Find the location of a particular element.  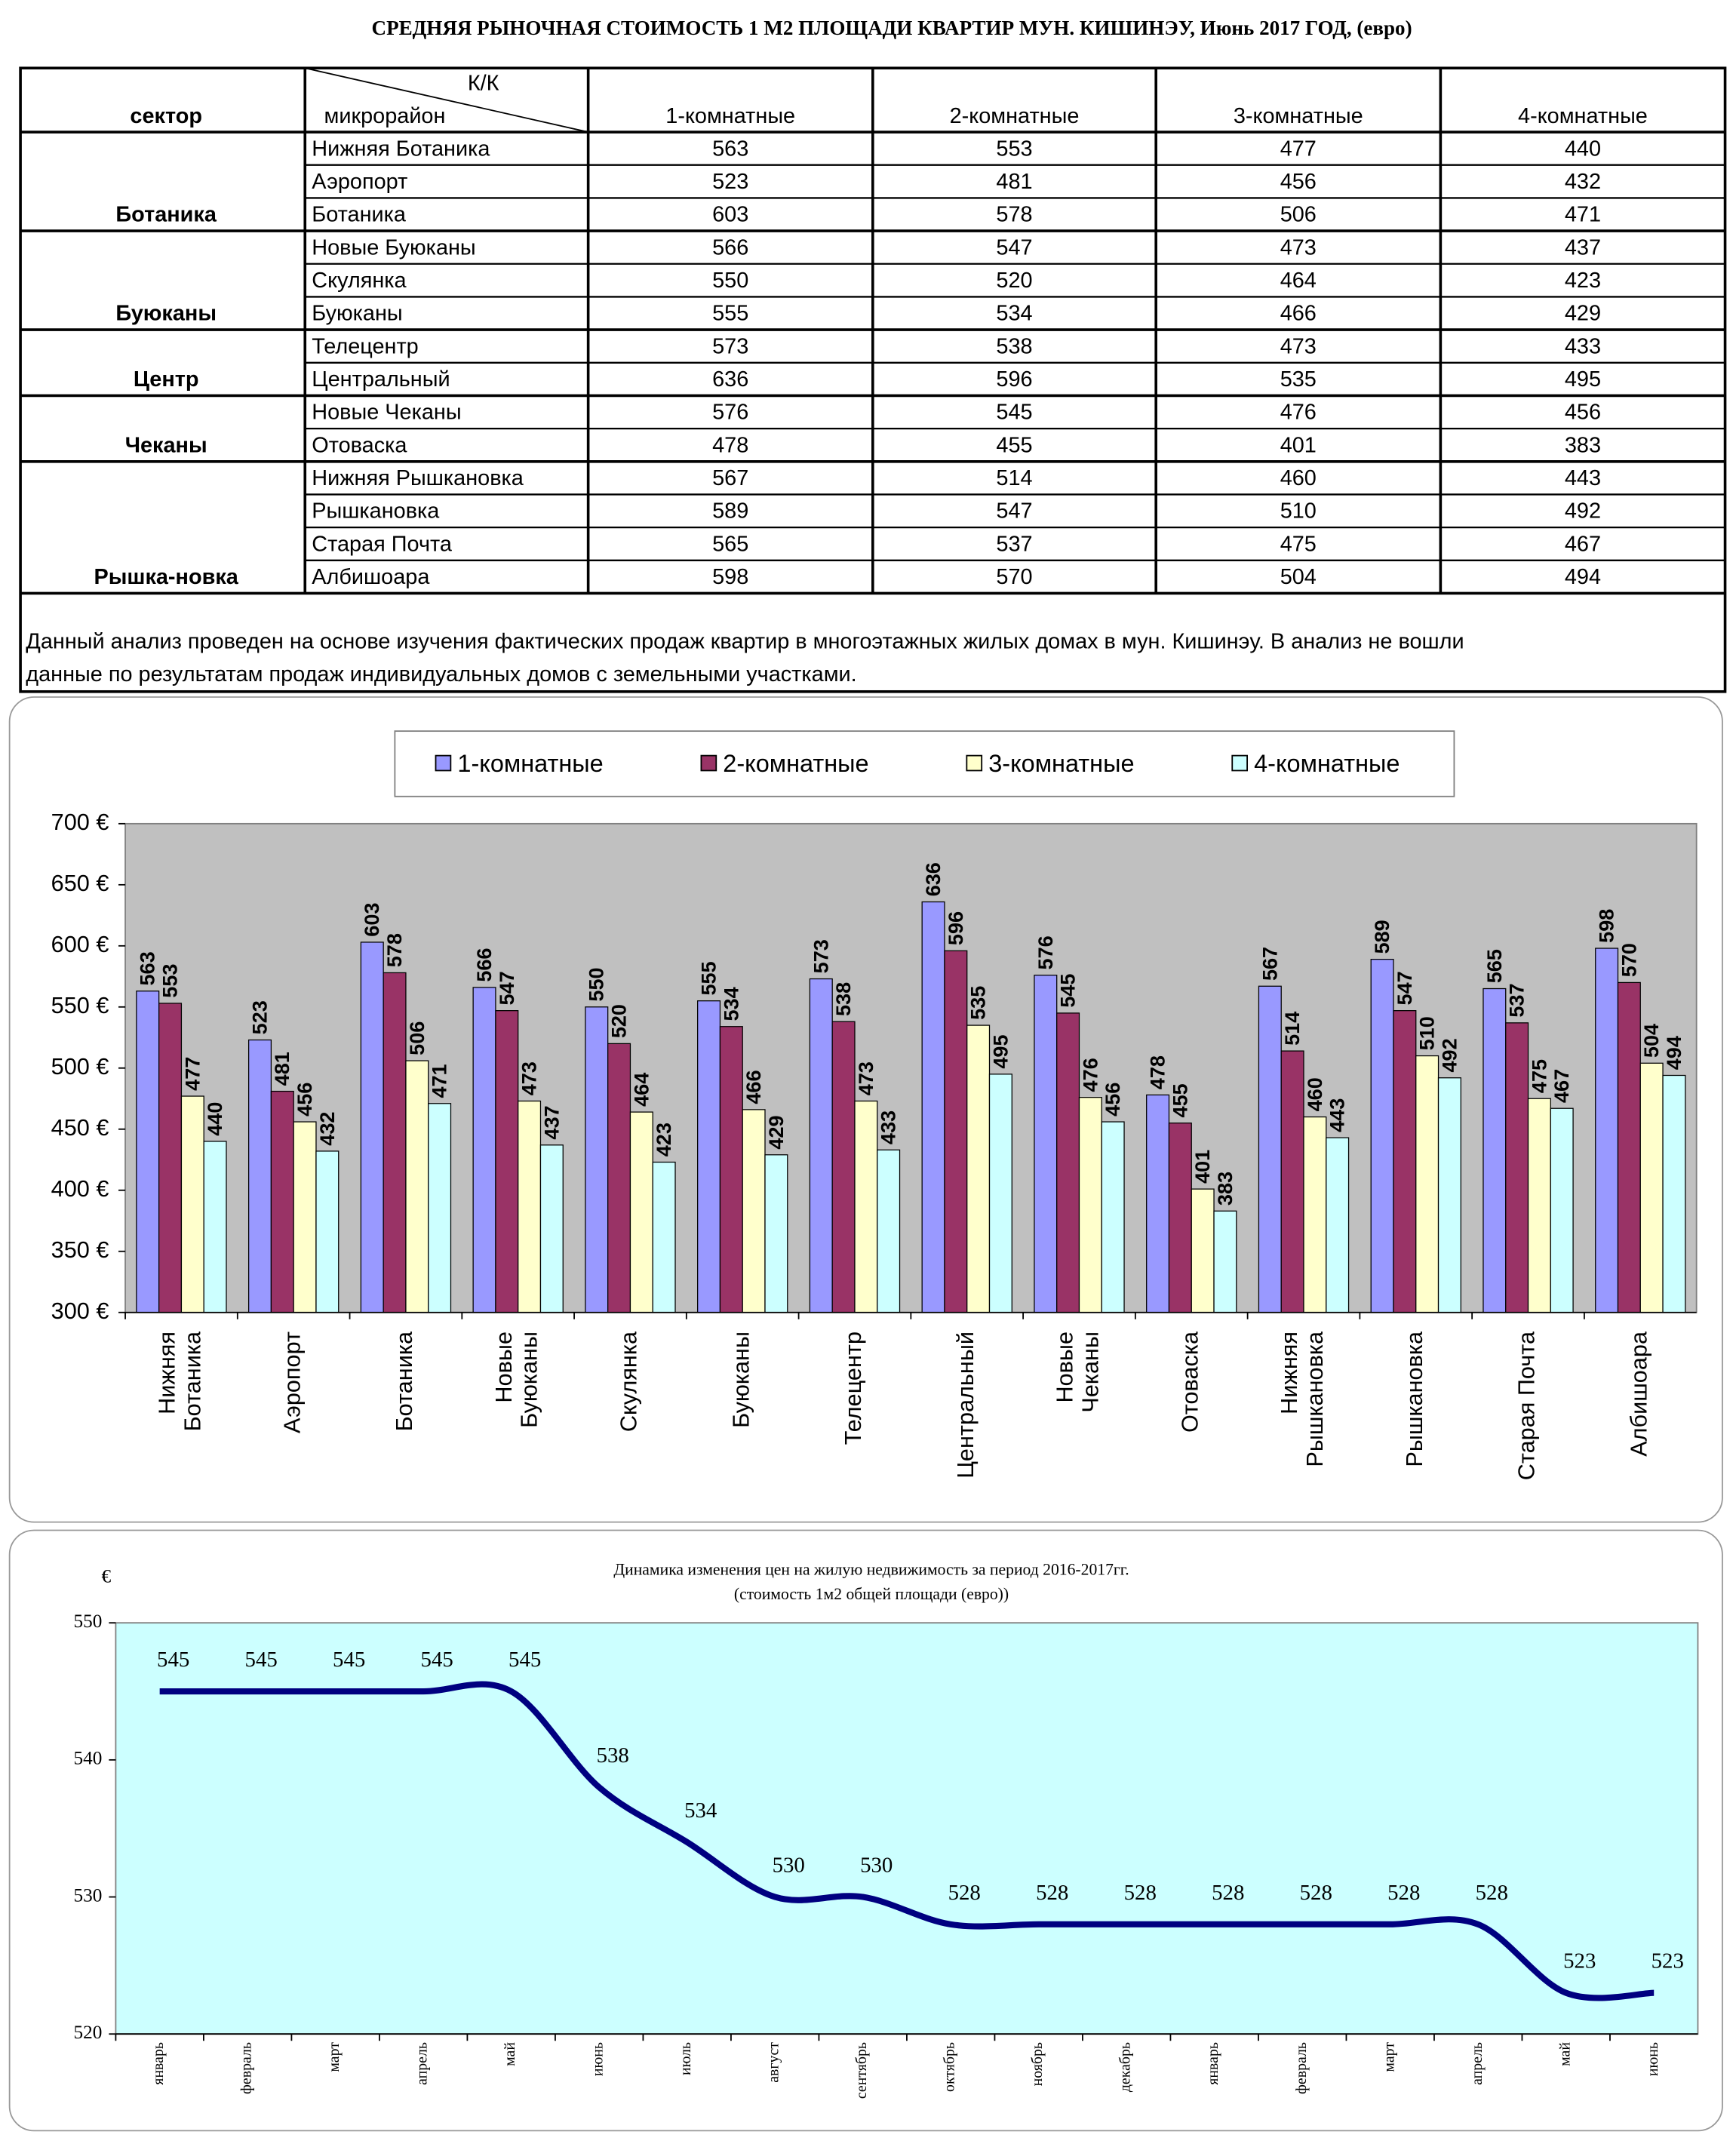

y-tick-label: 550 € is located at coordinates (80, 1005).